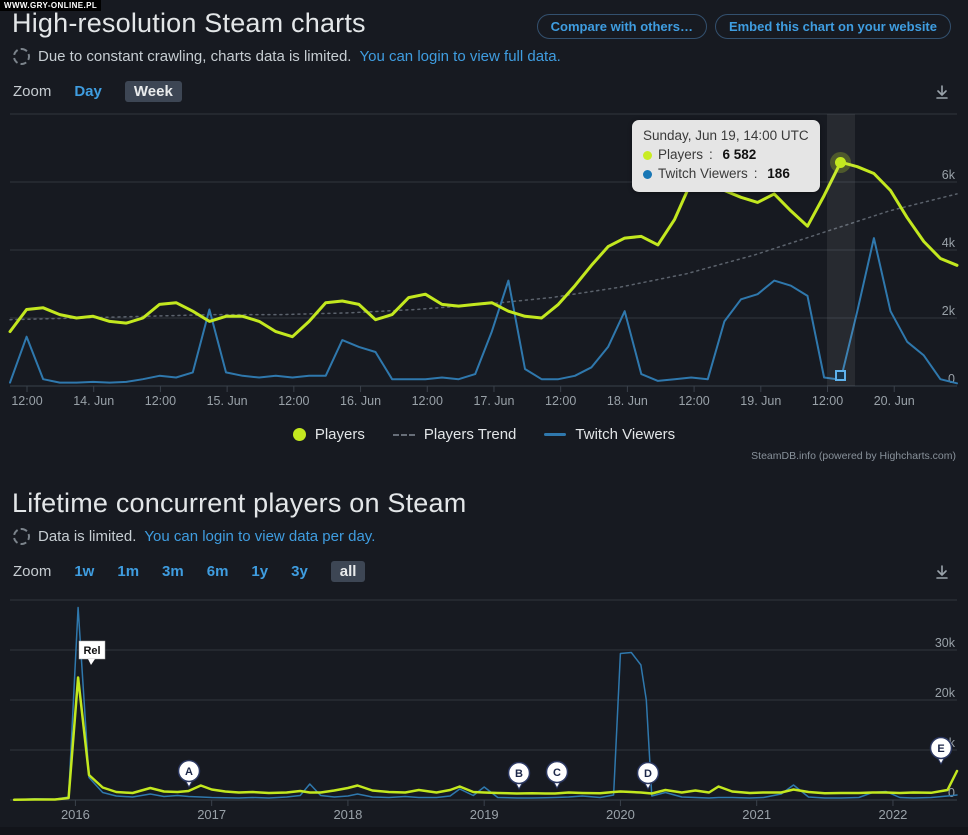 The image size is (968, 835). What do you see at coordinates (555, 434) in the screenshot?
I see `twitch-legend-line-icon` at bounding box center [555, 434].